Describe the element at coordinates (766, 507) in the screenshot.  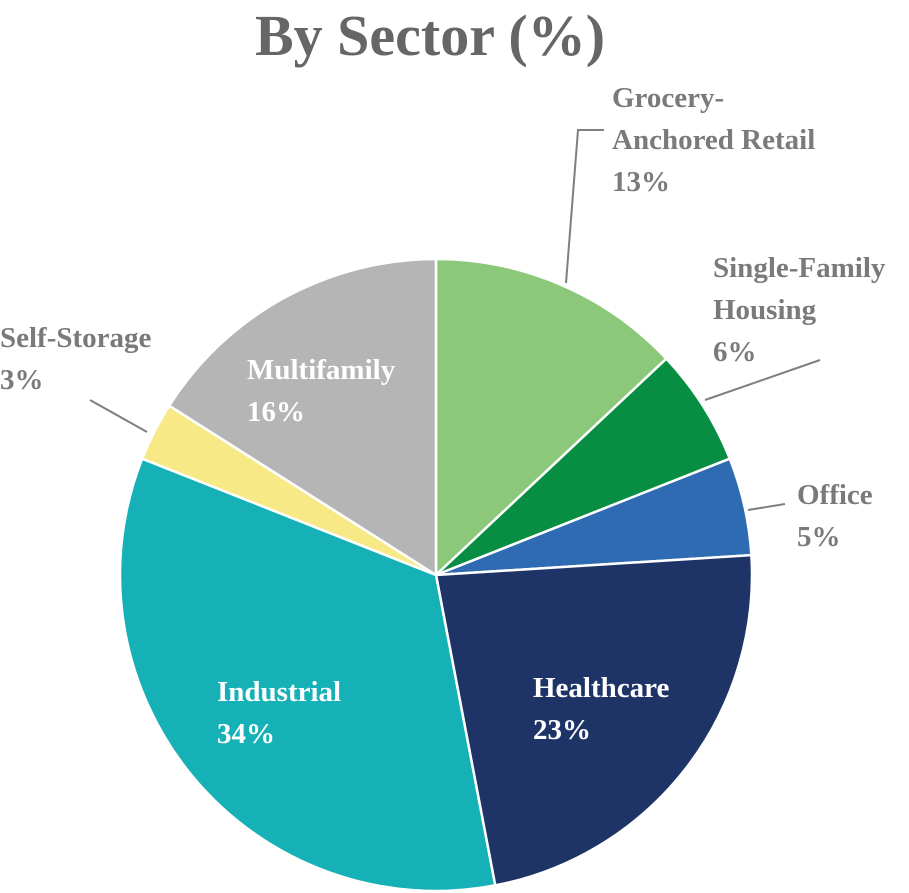
I see `leader-line-office` at that location.